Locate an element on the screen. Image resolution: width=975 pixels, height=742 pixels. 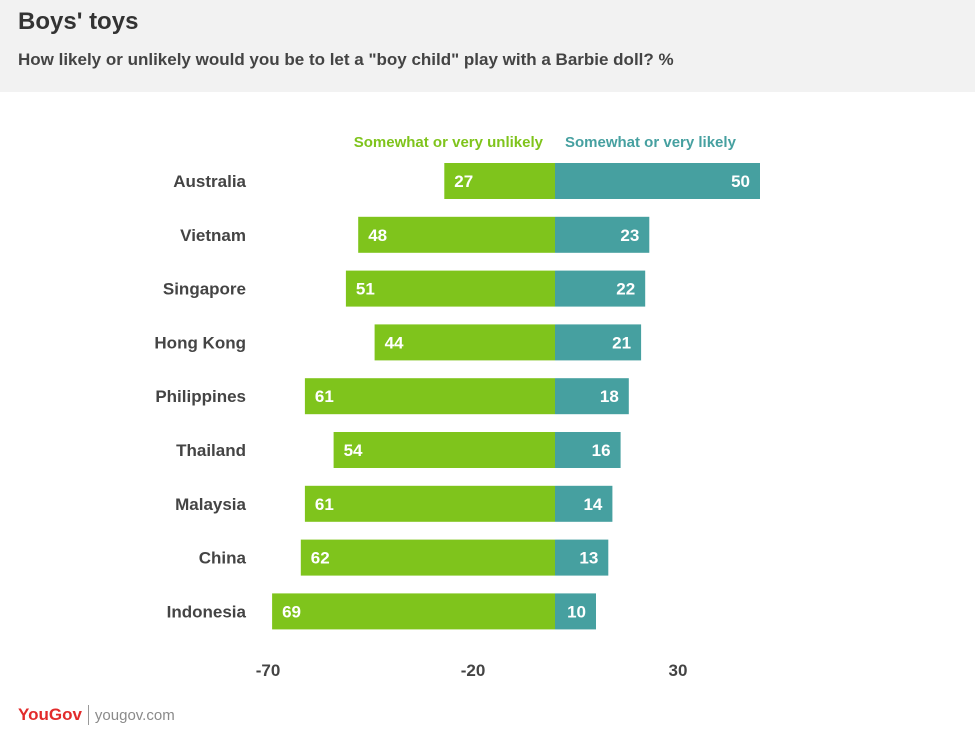
legend-unlikely: Somewhat or very unlikely is located at coordinates (449, 142).